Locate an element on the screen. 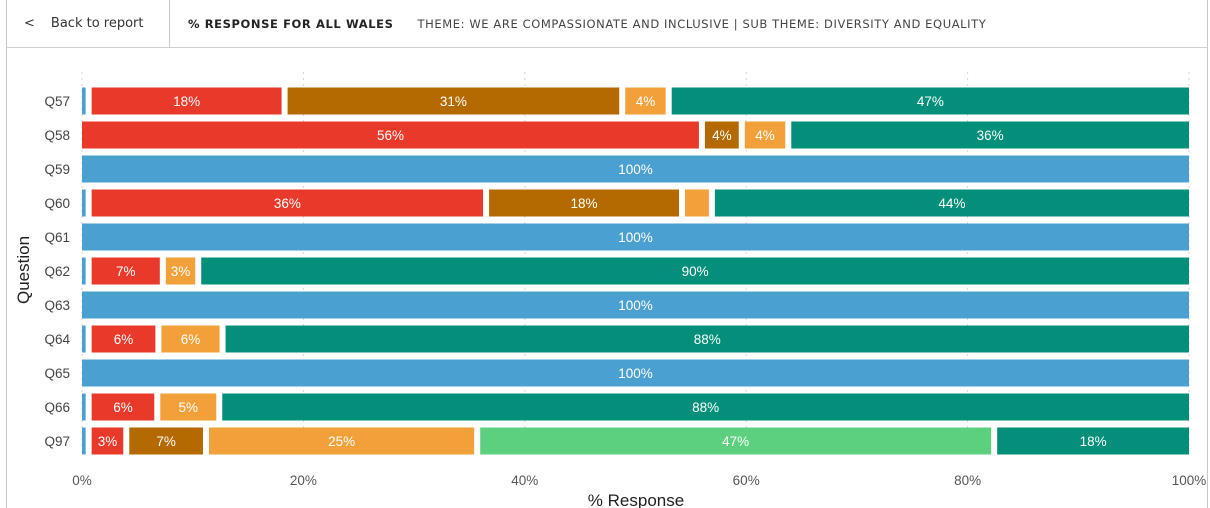 Image resolution: width=1210 pixels, height=508 pixels. y-axis-categories: Q57 Q58 Q59 Q60 Q61 Q62 Q63 Q64 Q65 Q66 Q97 is located at coordinates (57, 271).